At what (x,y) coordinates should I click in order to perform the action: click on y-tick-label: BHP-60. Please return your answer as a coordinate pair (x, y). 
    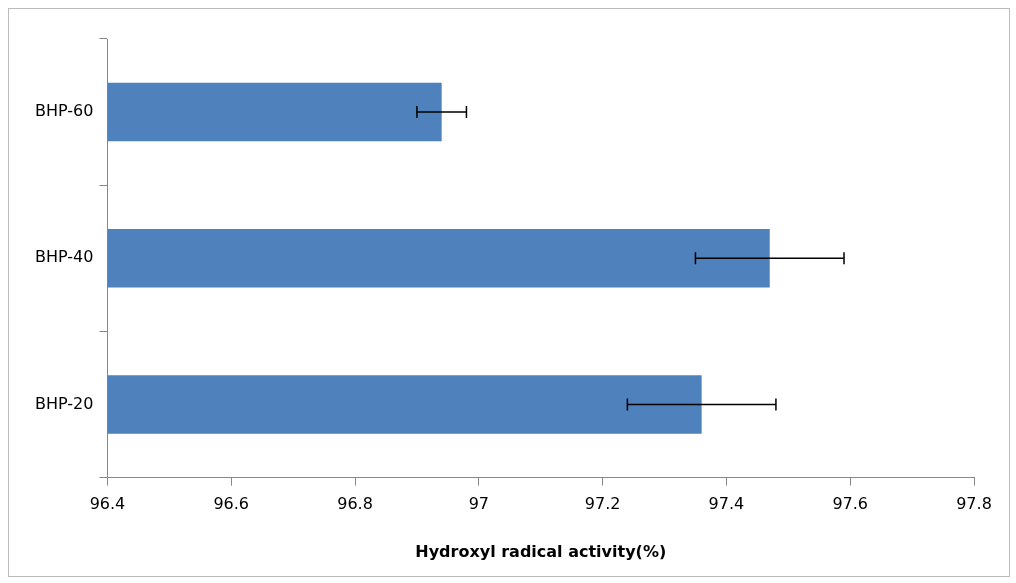
    Looking at the image, I should click on (64, 111).